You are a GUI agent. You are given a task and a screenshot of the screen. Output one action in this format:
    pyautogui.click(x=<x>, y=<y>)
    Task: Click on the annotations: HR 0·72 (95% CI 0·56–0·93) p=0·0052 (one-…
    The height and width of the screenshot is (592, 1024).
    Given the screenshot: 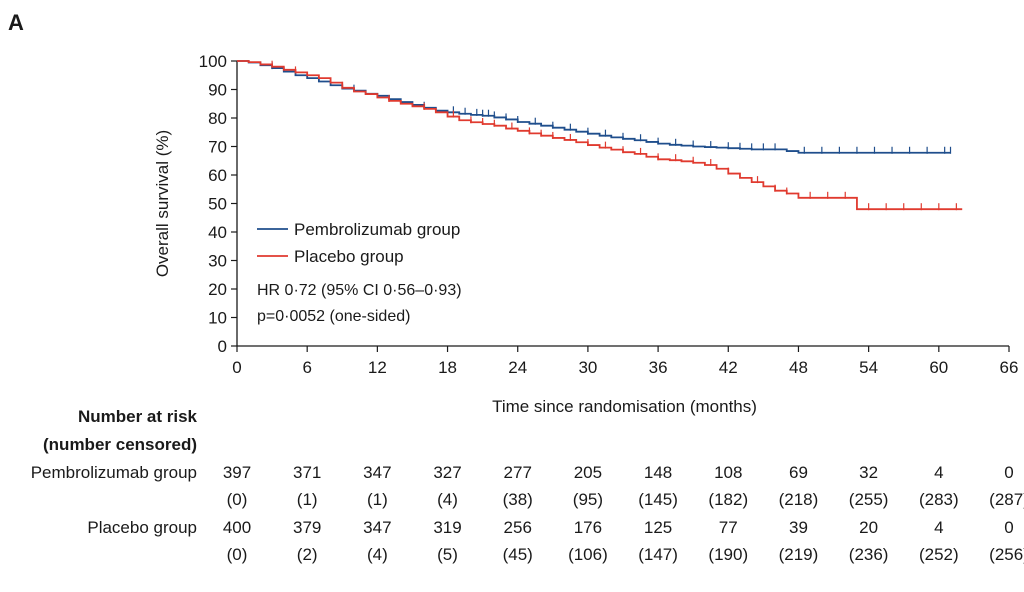 What is the action you would take?
    pyautogui.click(x=359, y=303)
    